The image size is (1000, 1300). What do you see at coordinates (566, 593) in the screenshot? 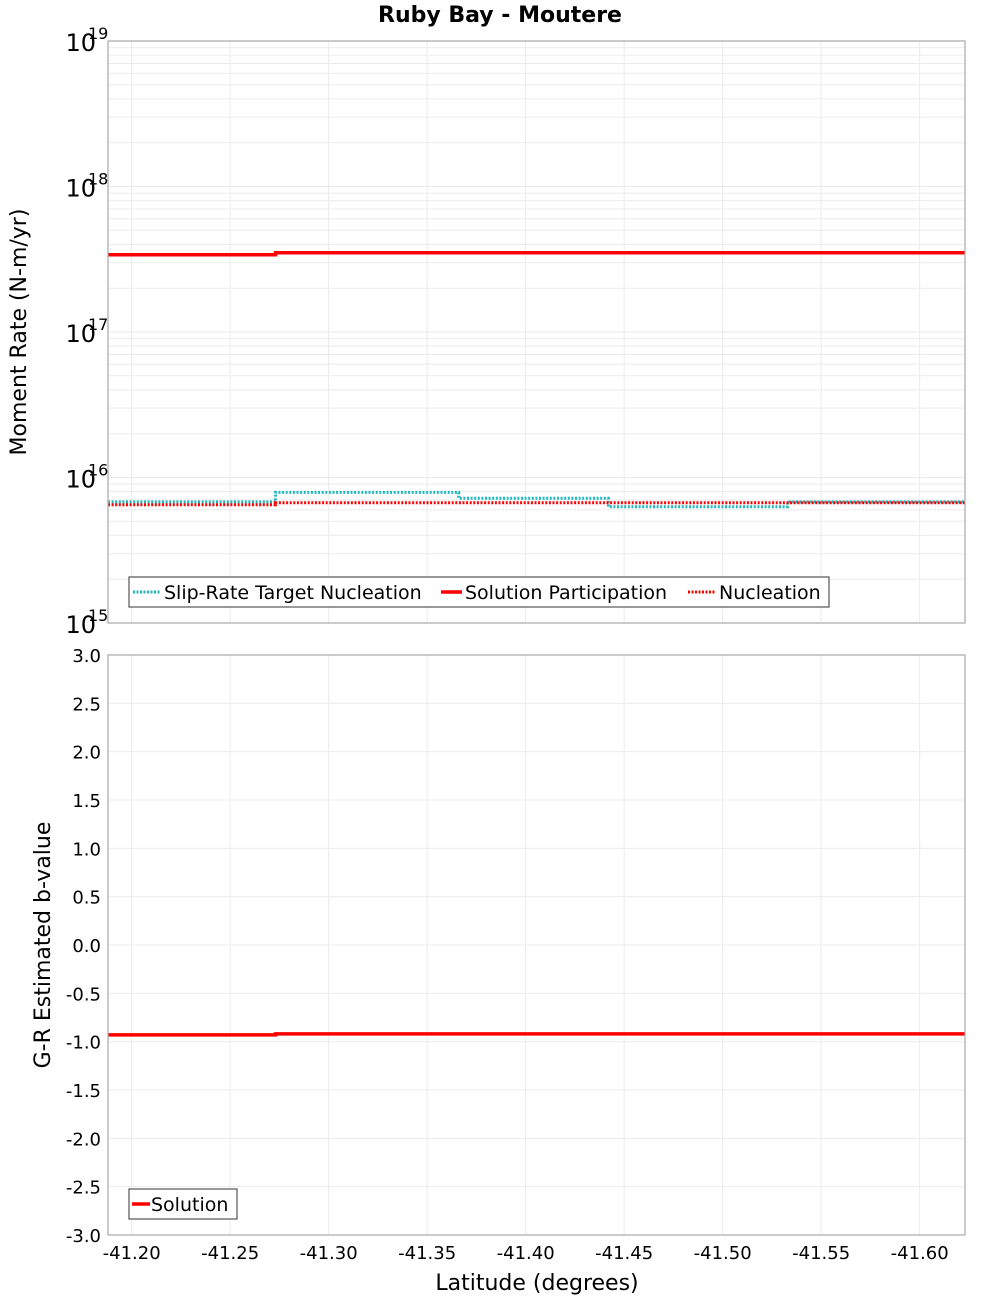
I see `legend-label-solution-participation: Solution Participation` at bounding box center [566, 593].